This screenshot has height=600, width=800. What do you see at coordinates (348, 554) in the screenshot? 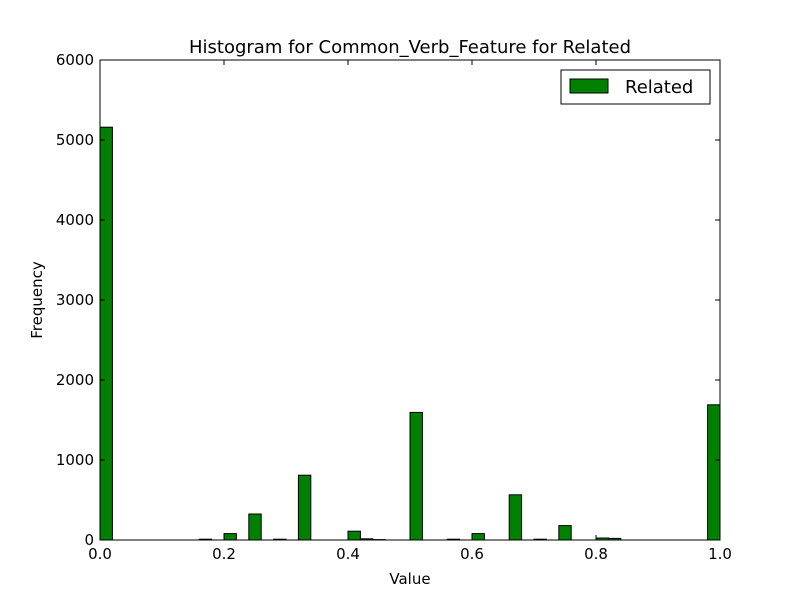
I see `x-tick-label-2: 0.4` at bounding box center [348, 554].